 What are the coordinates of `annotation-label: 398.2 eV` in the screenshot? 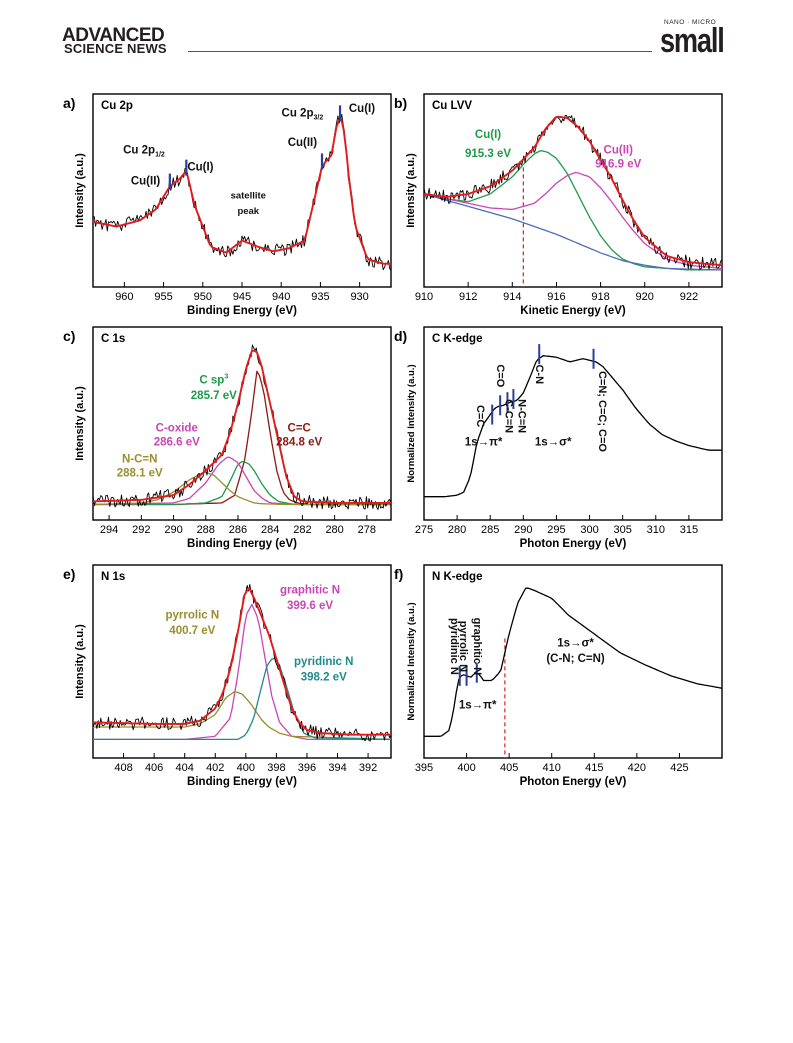 It's located at (324, 677).